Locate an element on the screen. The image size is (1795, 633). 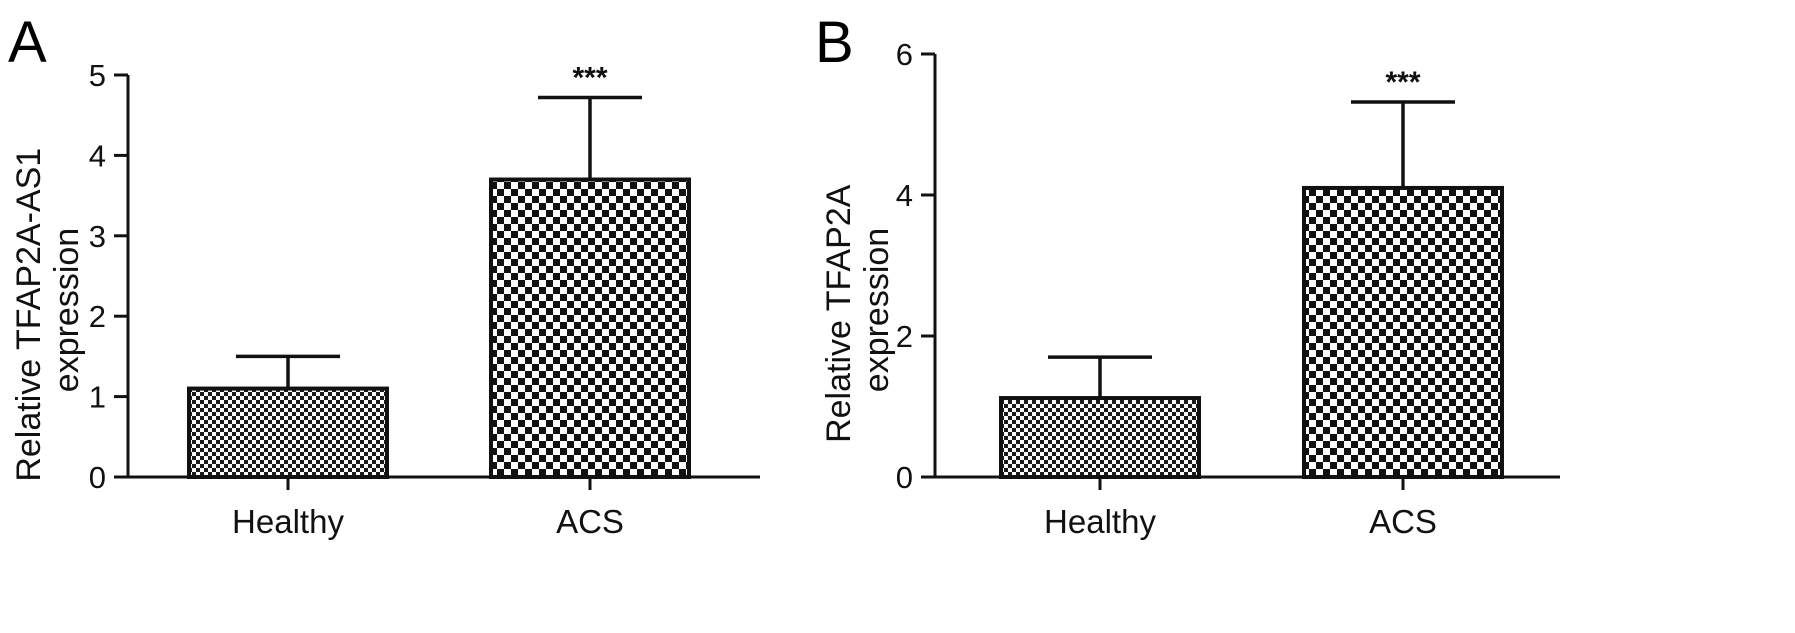
y-axis-title-line-1: Relative TFAP2A is located at coordinates (839, 313).